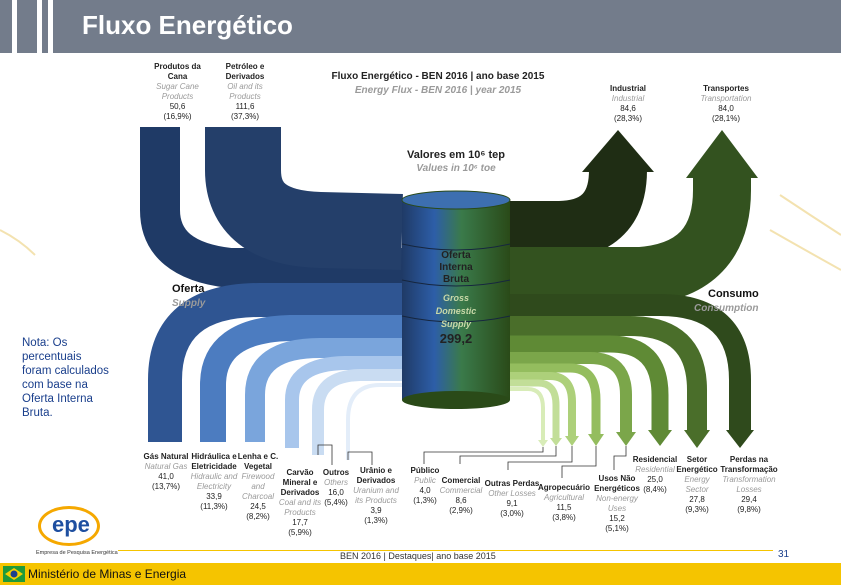 The image size is (841, 585). I want to click on footer-line, so click(445, 550).